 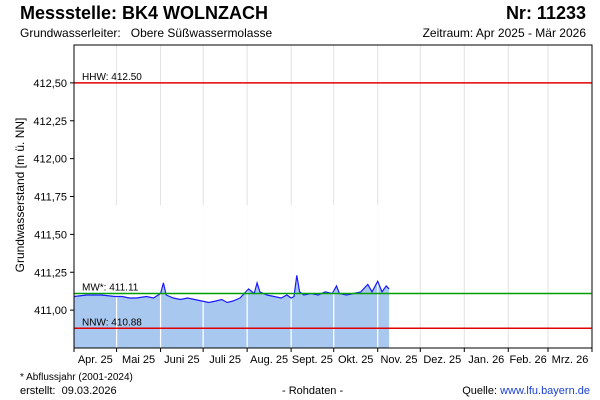 I want to click on y-tick-label-3: 411,75, so click(x=50, y=198).